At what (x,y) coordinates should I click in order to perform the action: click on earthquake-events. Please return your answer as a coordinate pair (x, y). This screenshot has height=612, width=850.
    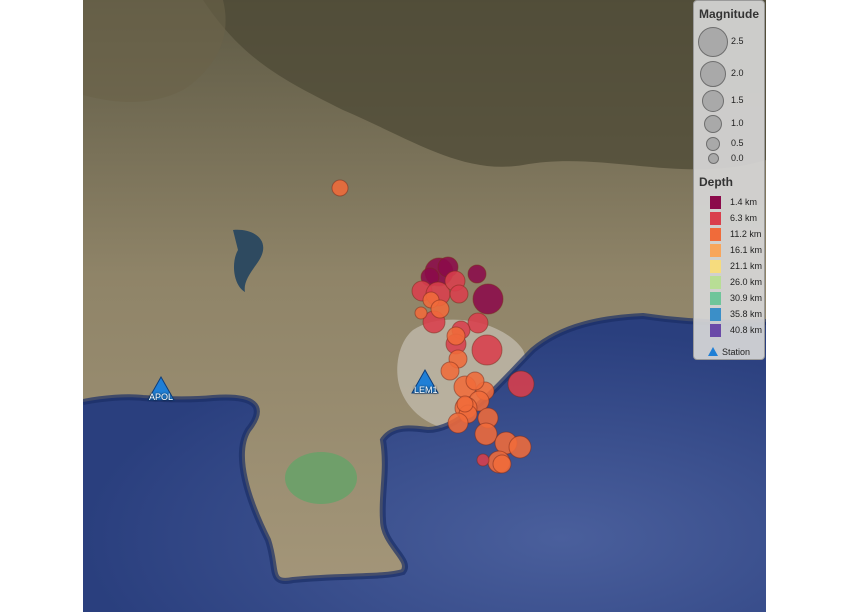
    Looking at the image, I should click on (433, 326).